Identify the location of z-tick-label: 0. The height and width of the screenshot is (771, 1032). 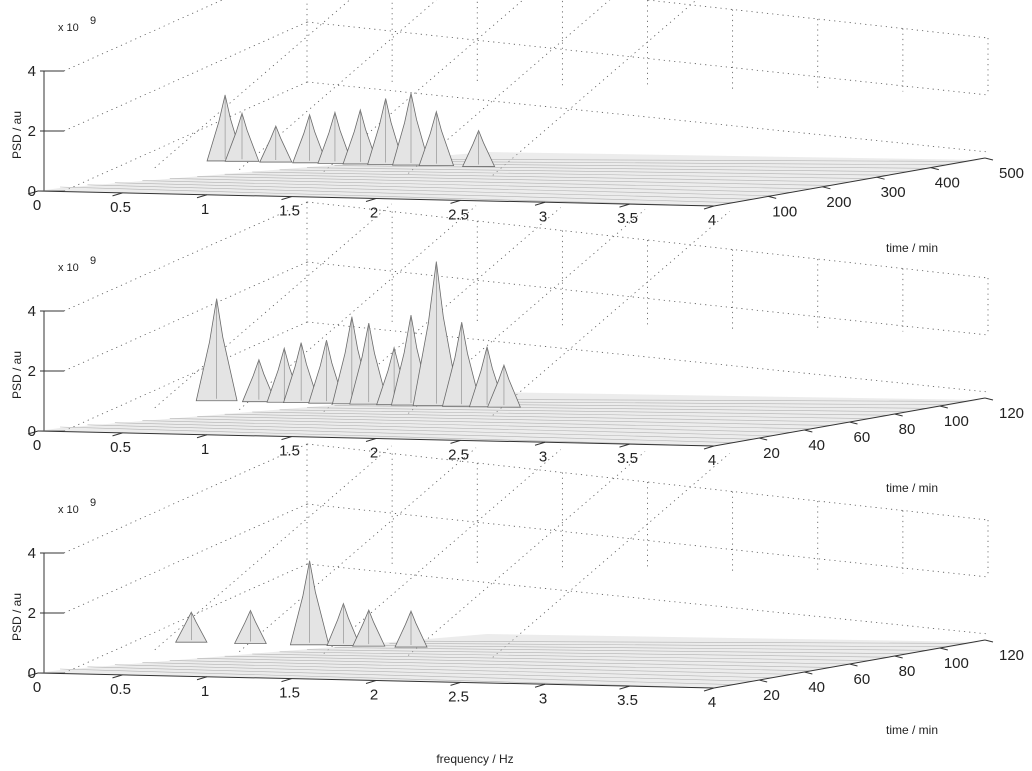
(32, 431).